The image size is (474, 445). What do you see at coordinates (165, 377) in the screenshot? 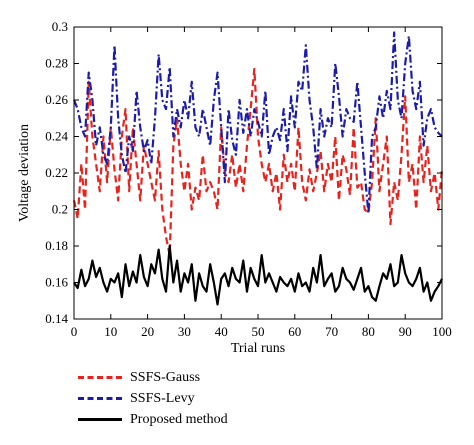
I see `legend-label: SSFS-Gauss` at bounding box center [165, 377].